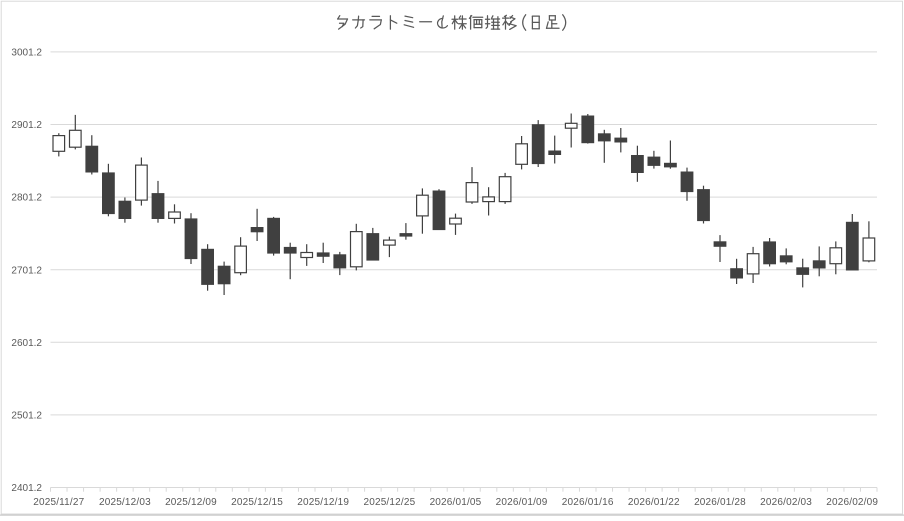 The height and width of the screenshot is (521, 904). What do you see at coordinates (456, 502) in the screenshot?
I see `svg-text: 2026/01/05` at bounding box center [456, 502].